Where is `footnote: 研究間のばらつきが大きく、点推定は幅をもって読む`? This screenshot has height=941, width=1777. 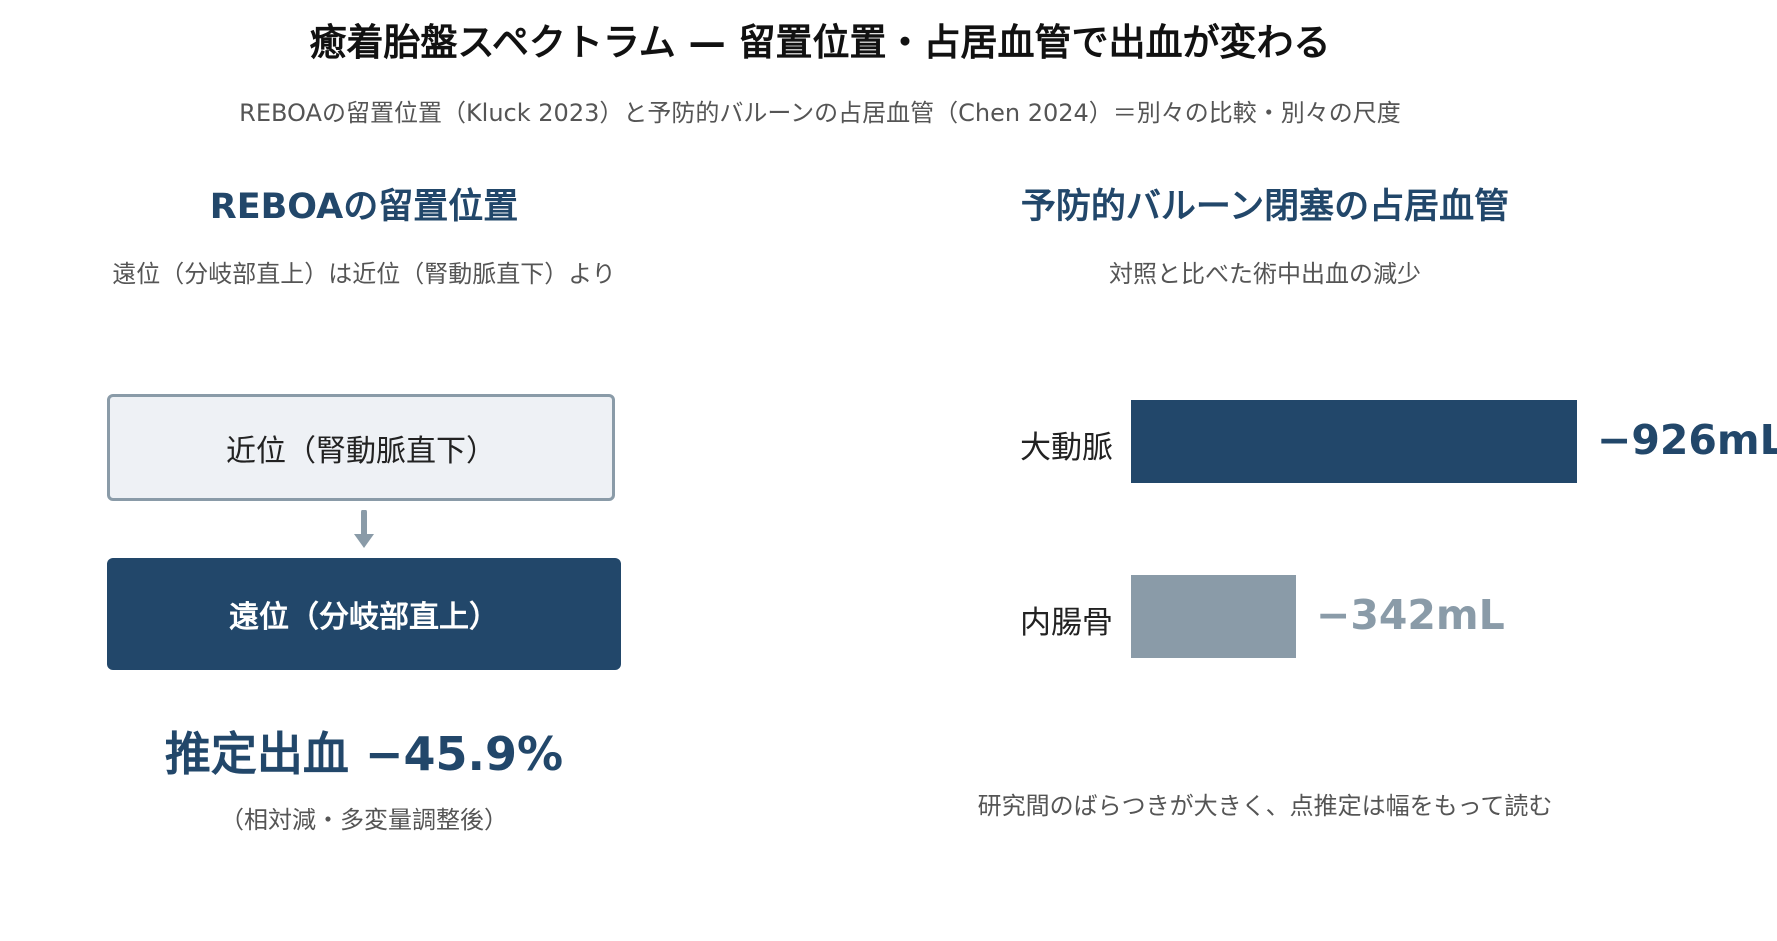 footnote: 研究間のばらつきが大きく、点推定は幅をもって読む is located at coordinates (1265, 806).